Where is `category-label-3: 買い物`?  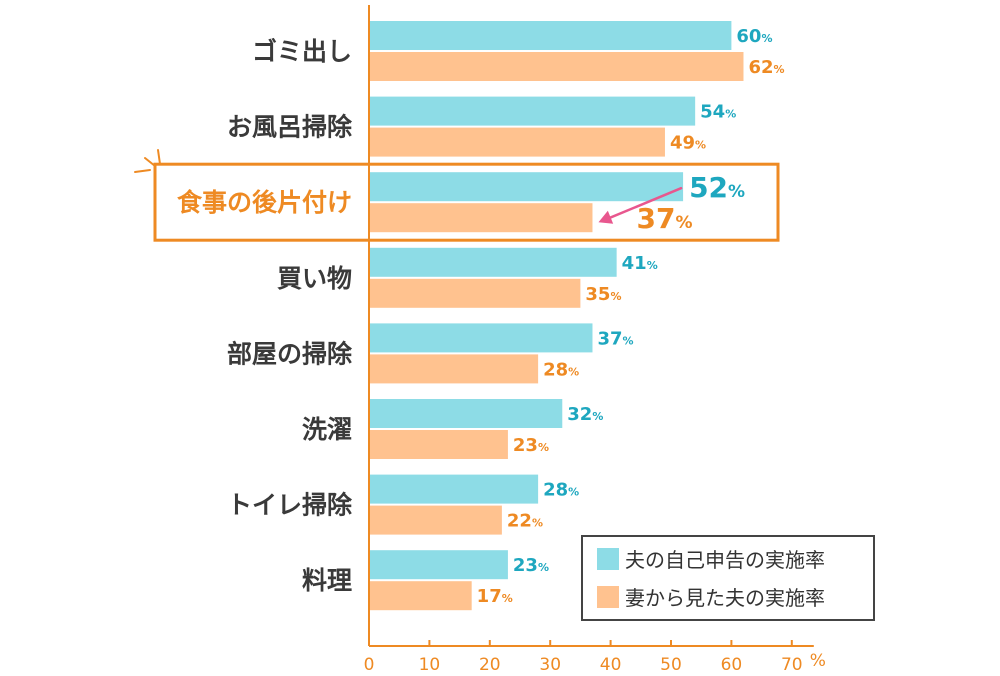 category-label-3: 買い物 is located at coordinates (314, 278).